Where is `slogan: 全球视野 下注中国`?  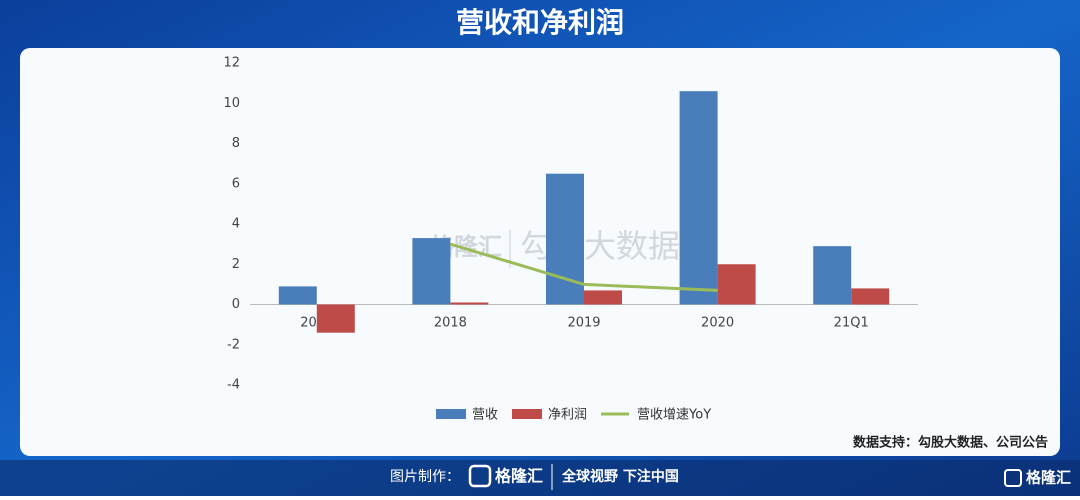 slogan: 全球视野 下注中国 is located at coordinates (620, 476).